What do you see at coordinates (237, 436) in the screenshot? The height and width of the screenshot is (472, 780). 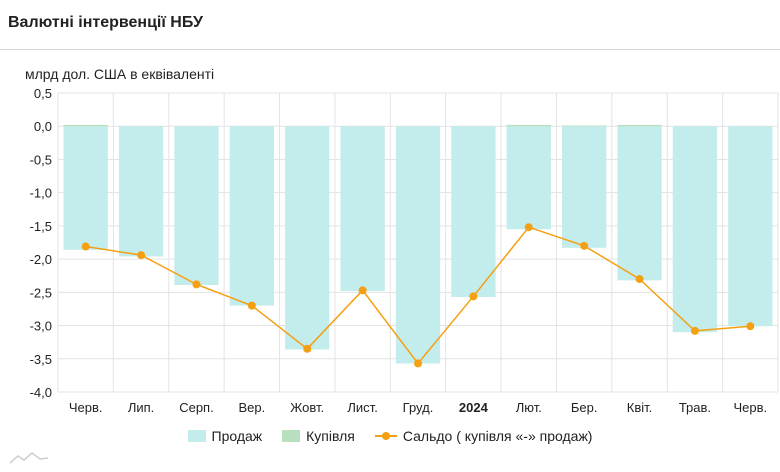 I see `legend-label-sales: Продаж` at bounding box center [237, 436].